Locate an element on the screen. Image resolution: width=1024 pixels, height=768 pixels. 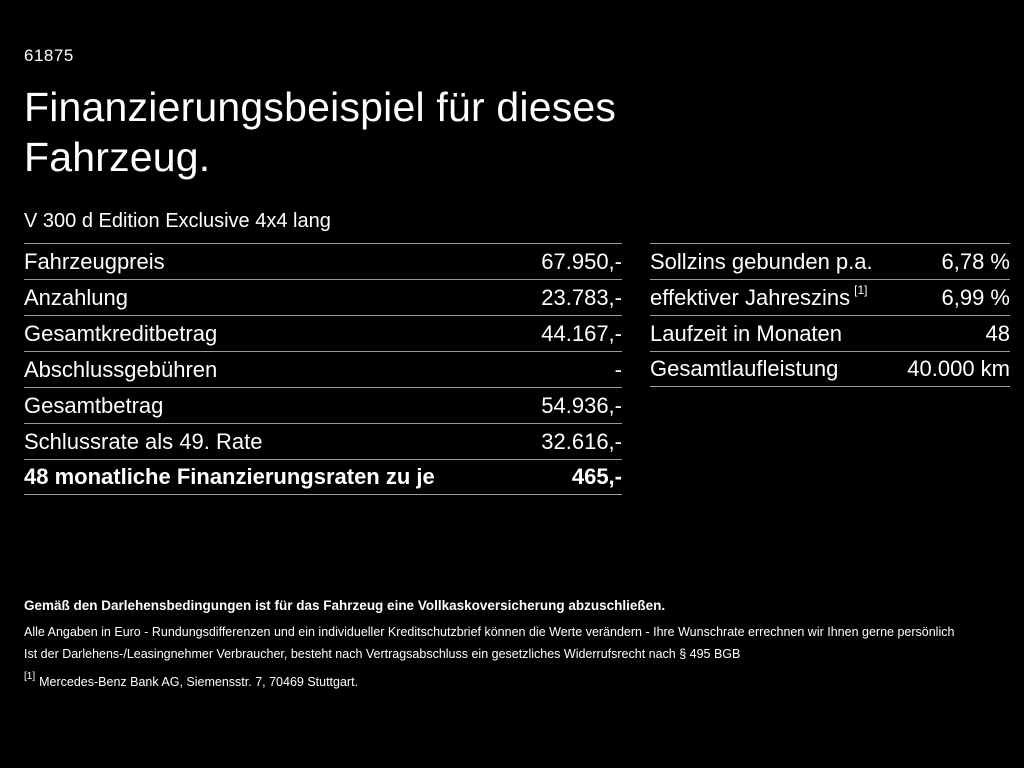
row-value: 465,- is located at coordinates (596, 476).